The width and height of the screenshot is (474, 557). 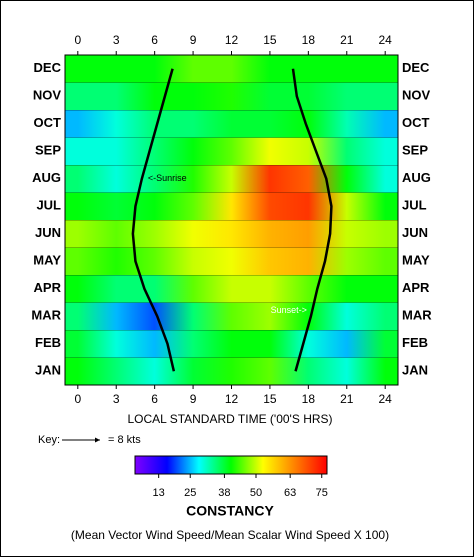 I want to click on key-value: = 8 kts, so click(x=124, y=440).